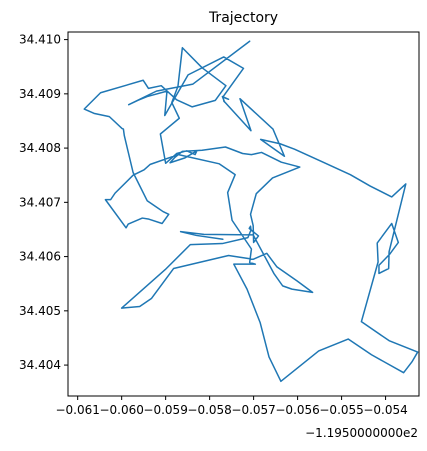 This screenshot has height=451, width=427. Describe the element at coordinates (40, 94) in the screenshot. I see `y-tick-label: 34.409` at that location.